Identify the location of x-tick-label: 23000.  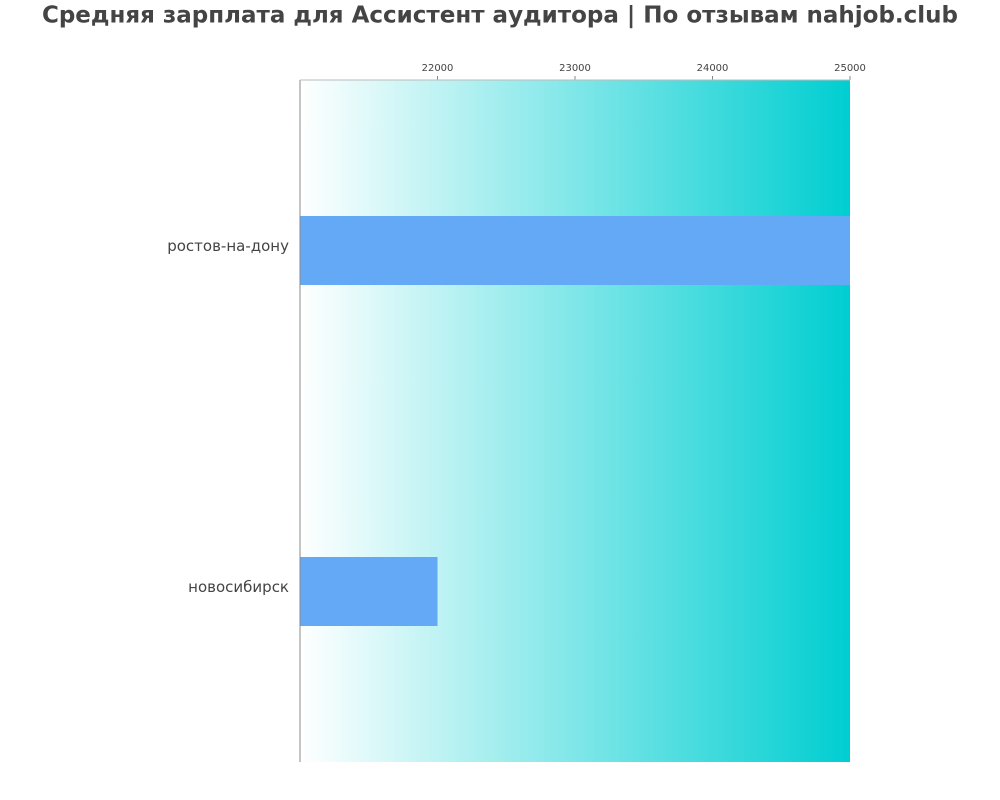
(575, 68).